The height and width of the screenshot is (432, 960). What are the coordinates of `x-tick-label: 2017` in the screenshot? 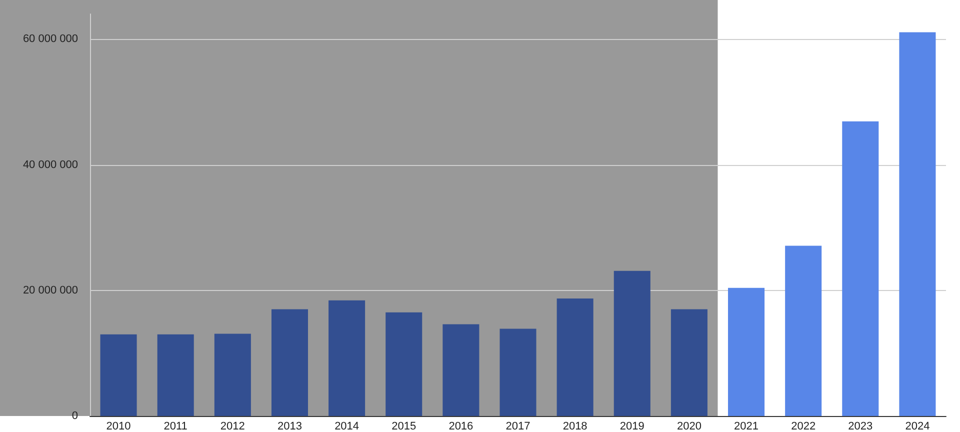 It's located at (518, 426).